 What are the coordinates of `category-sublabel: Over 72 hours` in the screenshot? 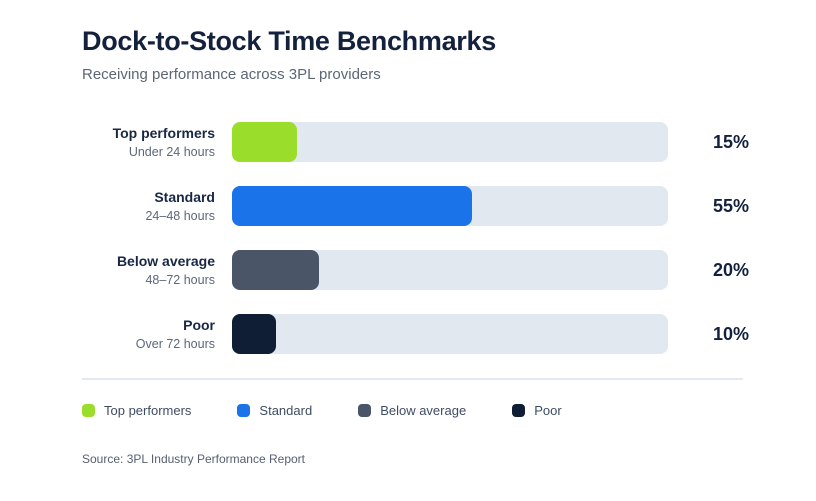 It's located at (175, 344).